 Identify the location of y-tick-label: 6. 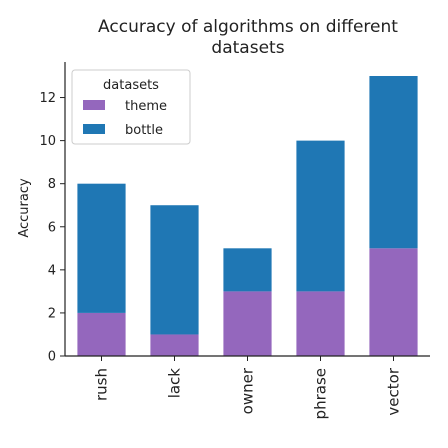
(52, 227).